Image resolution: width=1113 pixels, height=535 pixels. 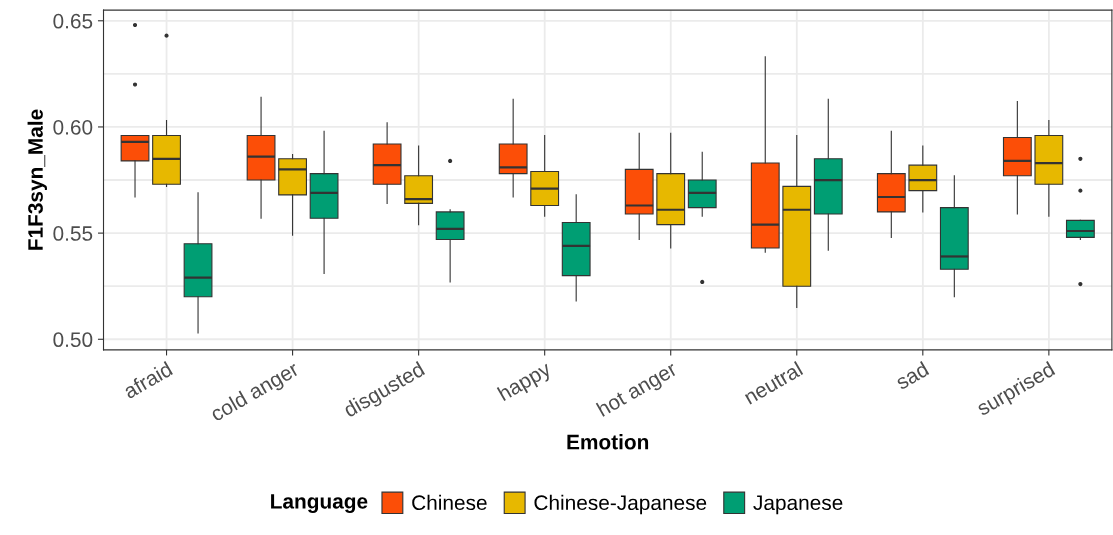 I want to click on y-tick-label: 0.55, so click(x=73, y=233).